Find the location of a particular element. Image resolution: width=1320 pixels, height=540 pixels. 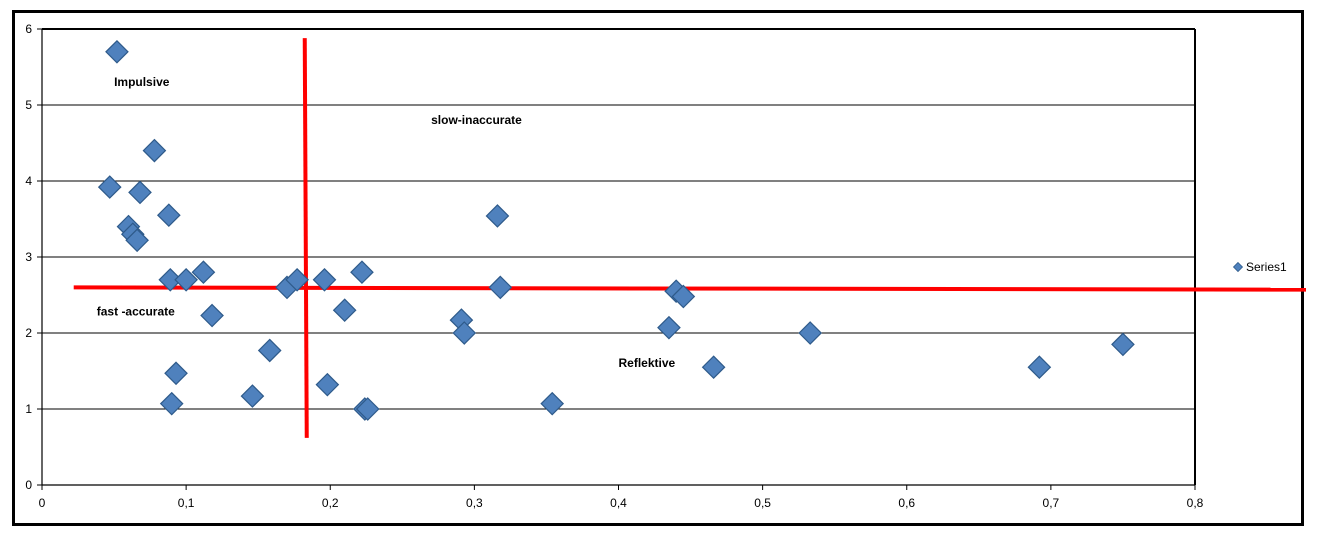

x-tick-label: 0,6 is located at coordinates (906, 503).